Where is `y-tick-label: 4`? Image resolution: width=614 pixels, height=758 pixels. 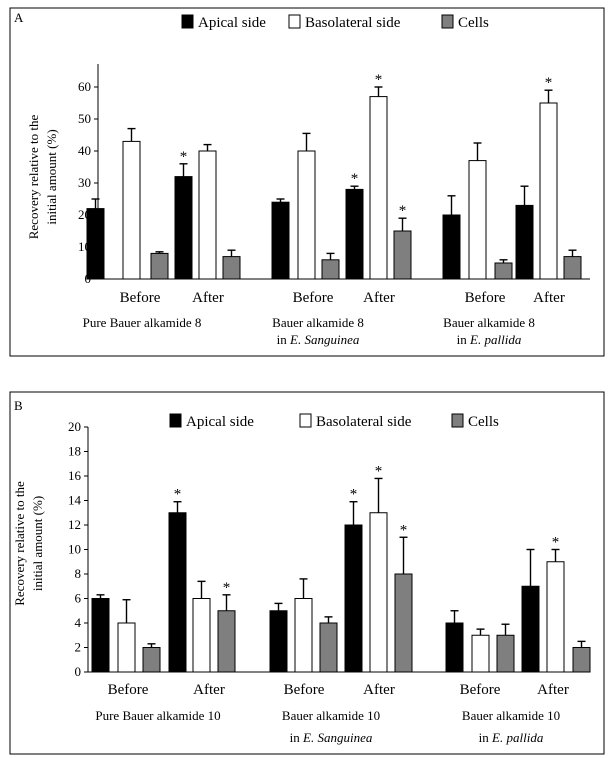 y-tick-label: 4 is located at coordinates (78, 622).